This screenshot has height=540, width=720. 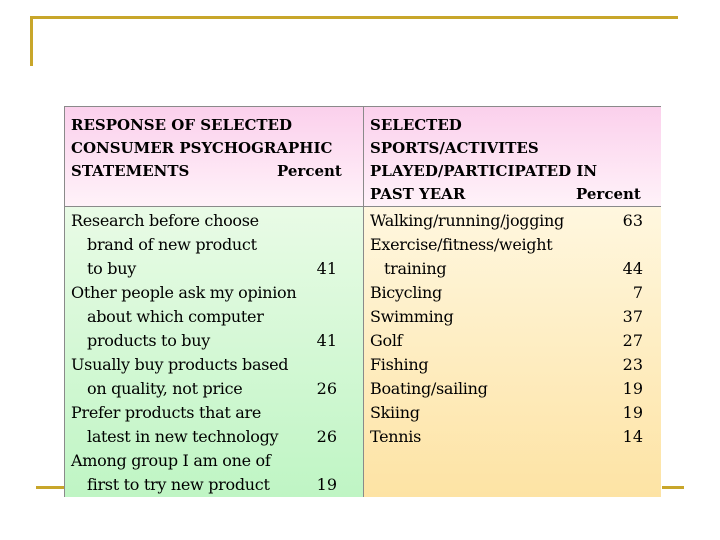 What do you see at coordinates (632, 340) in the screenshot?
I see `activity-percent: 27` at bounding box center [632, 340].